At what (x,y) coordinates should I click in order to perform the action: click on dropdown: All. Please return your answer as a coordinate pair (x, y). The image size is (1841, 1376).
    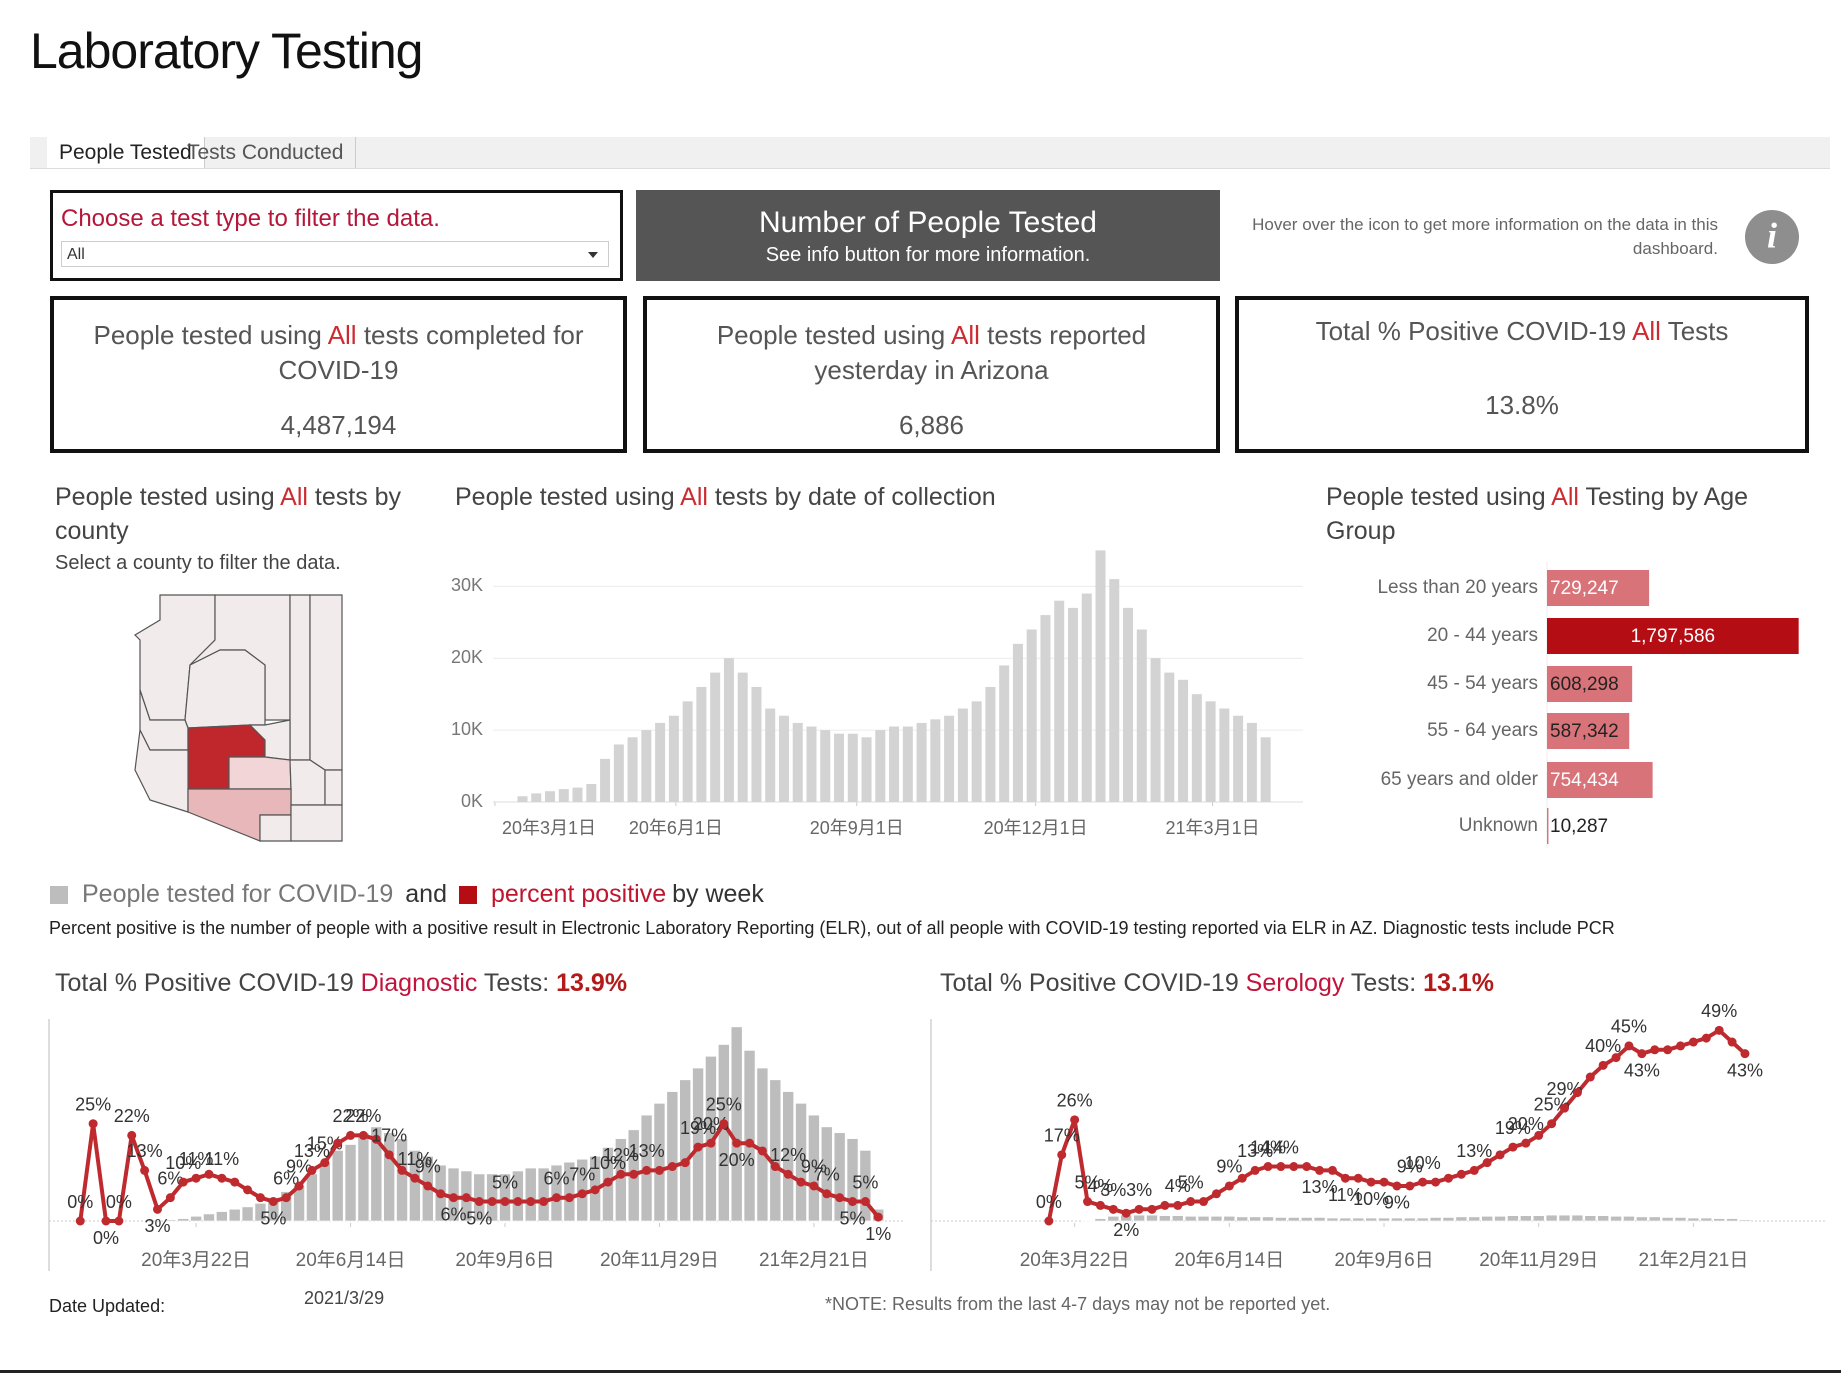
    Looking at the image, I should click on (335, 254).